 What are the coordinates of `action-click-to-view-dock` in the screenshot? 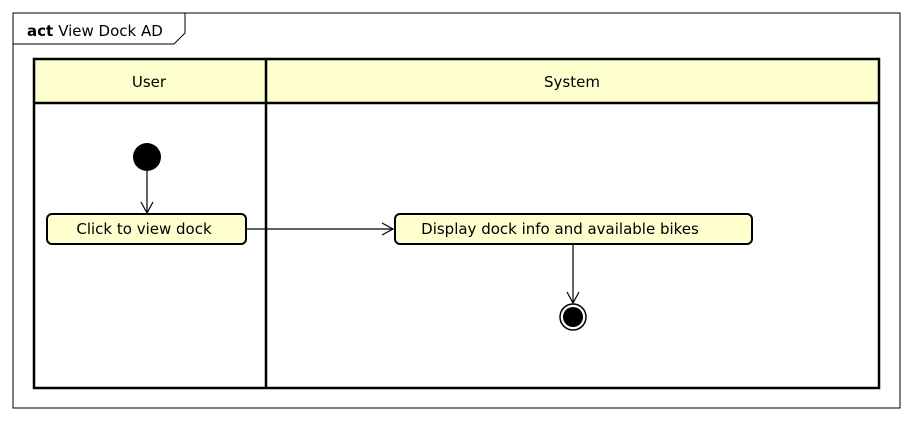 It's located at (146, 229).